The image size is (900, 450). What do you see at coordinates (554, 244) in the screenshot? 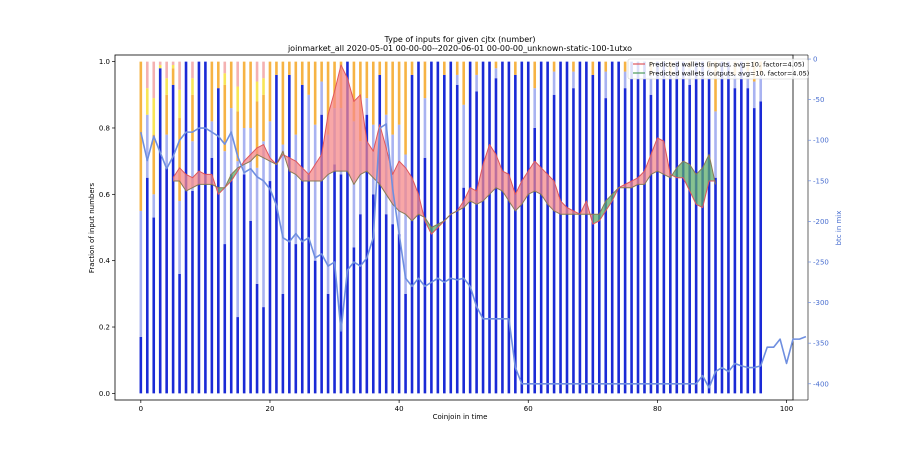
I see `bar-64-fresh` at bounding box center [554, 244].